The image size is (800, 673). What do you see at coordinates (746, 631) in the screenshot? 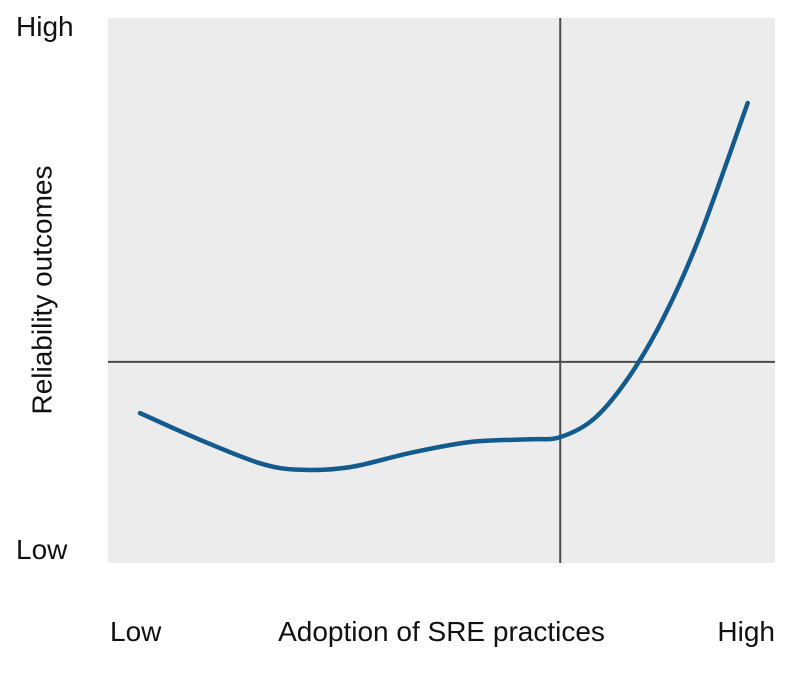
I see `x-tick-high: High` at bounding box center [746, 631].